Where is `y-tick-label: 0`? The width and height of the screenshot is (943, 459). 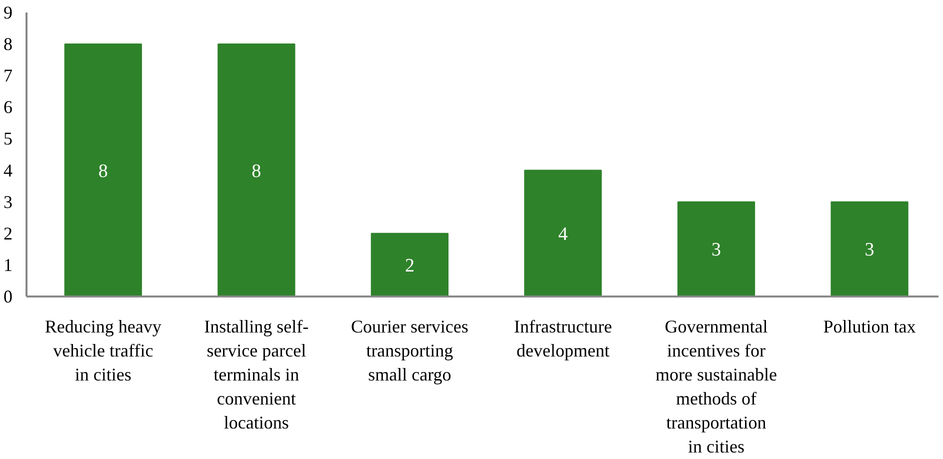 y-tick-label: 0 is located at coordinates (8, 296).